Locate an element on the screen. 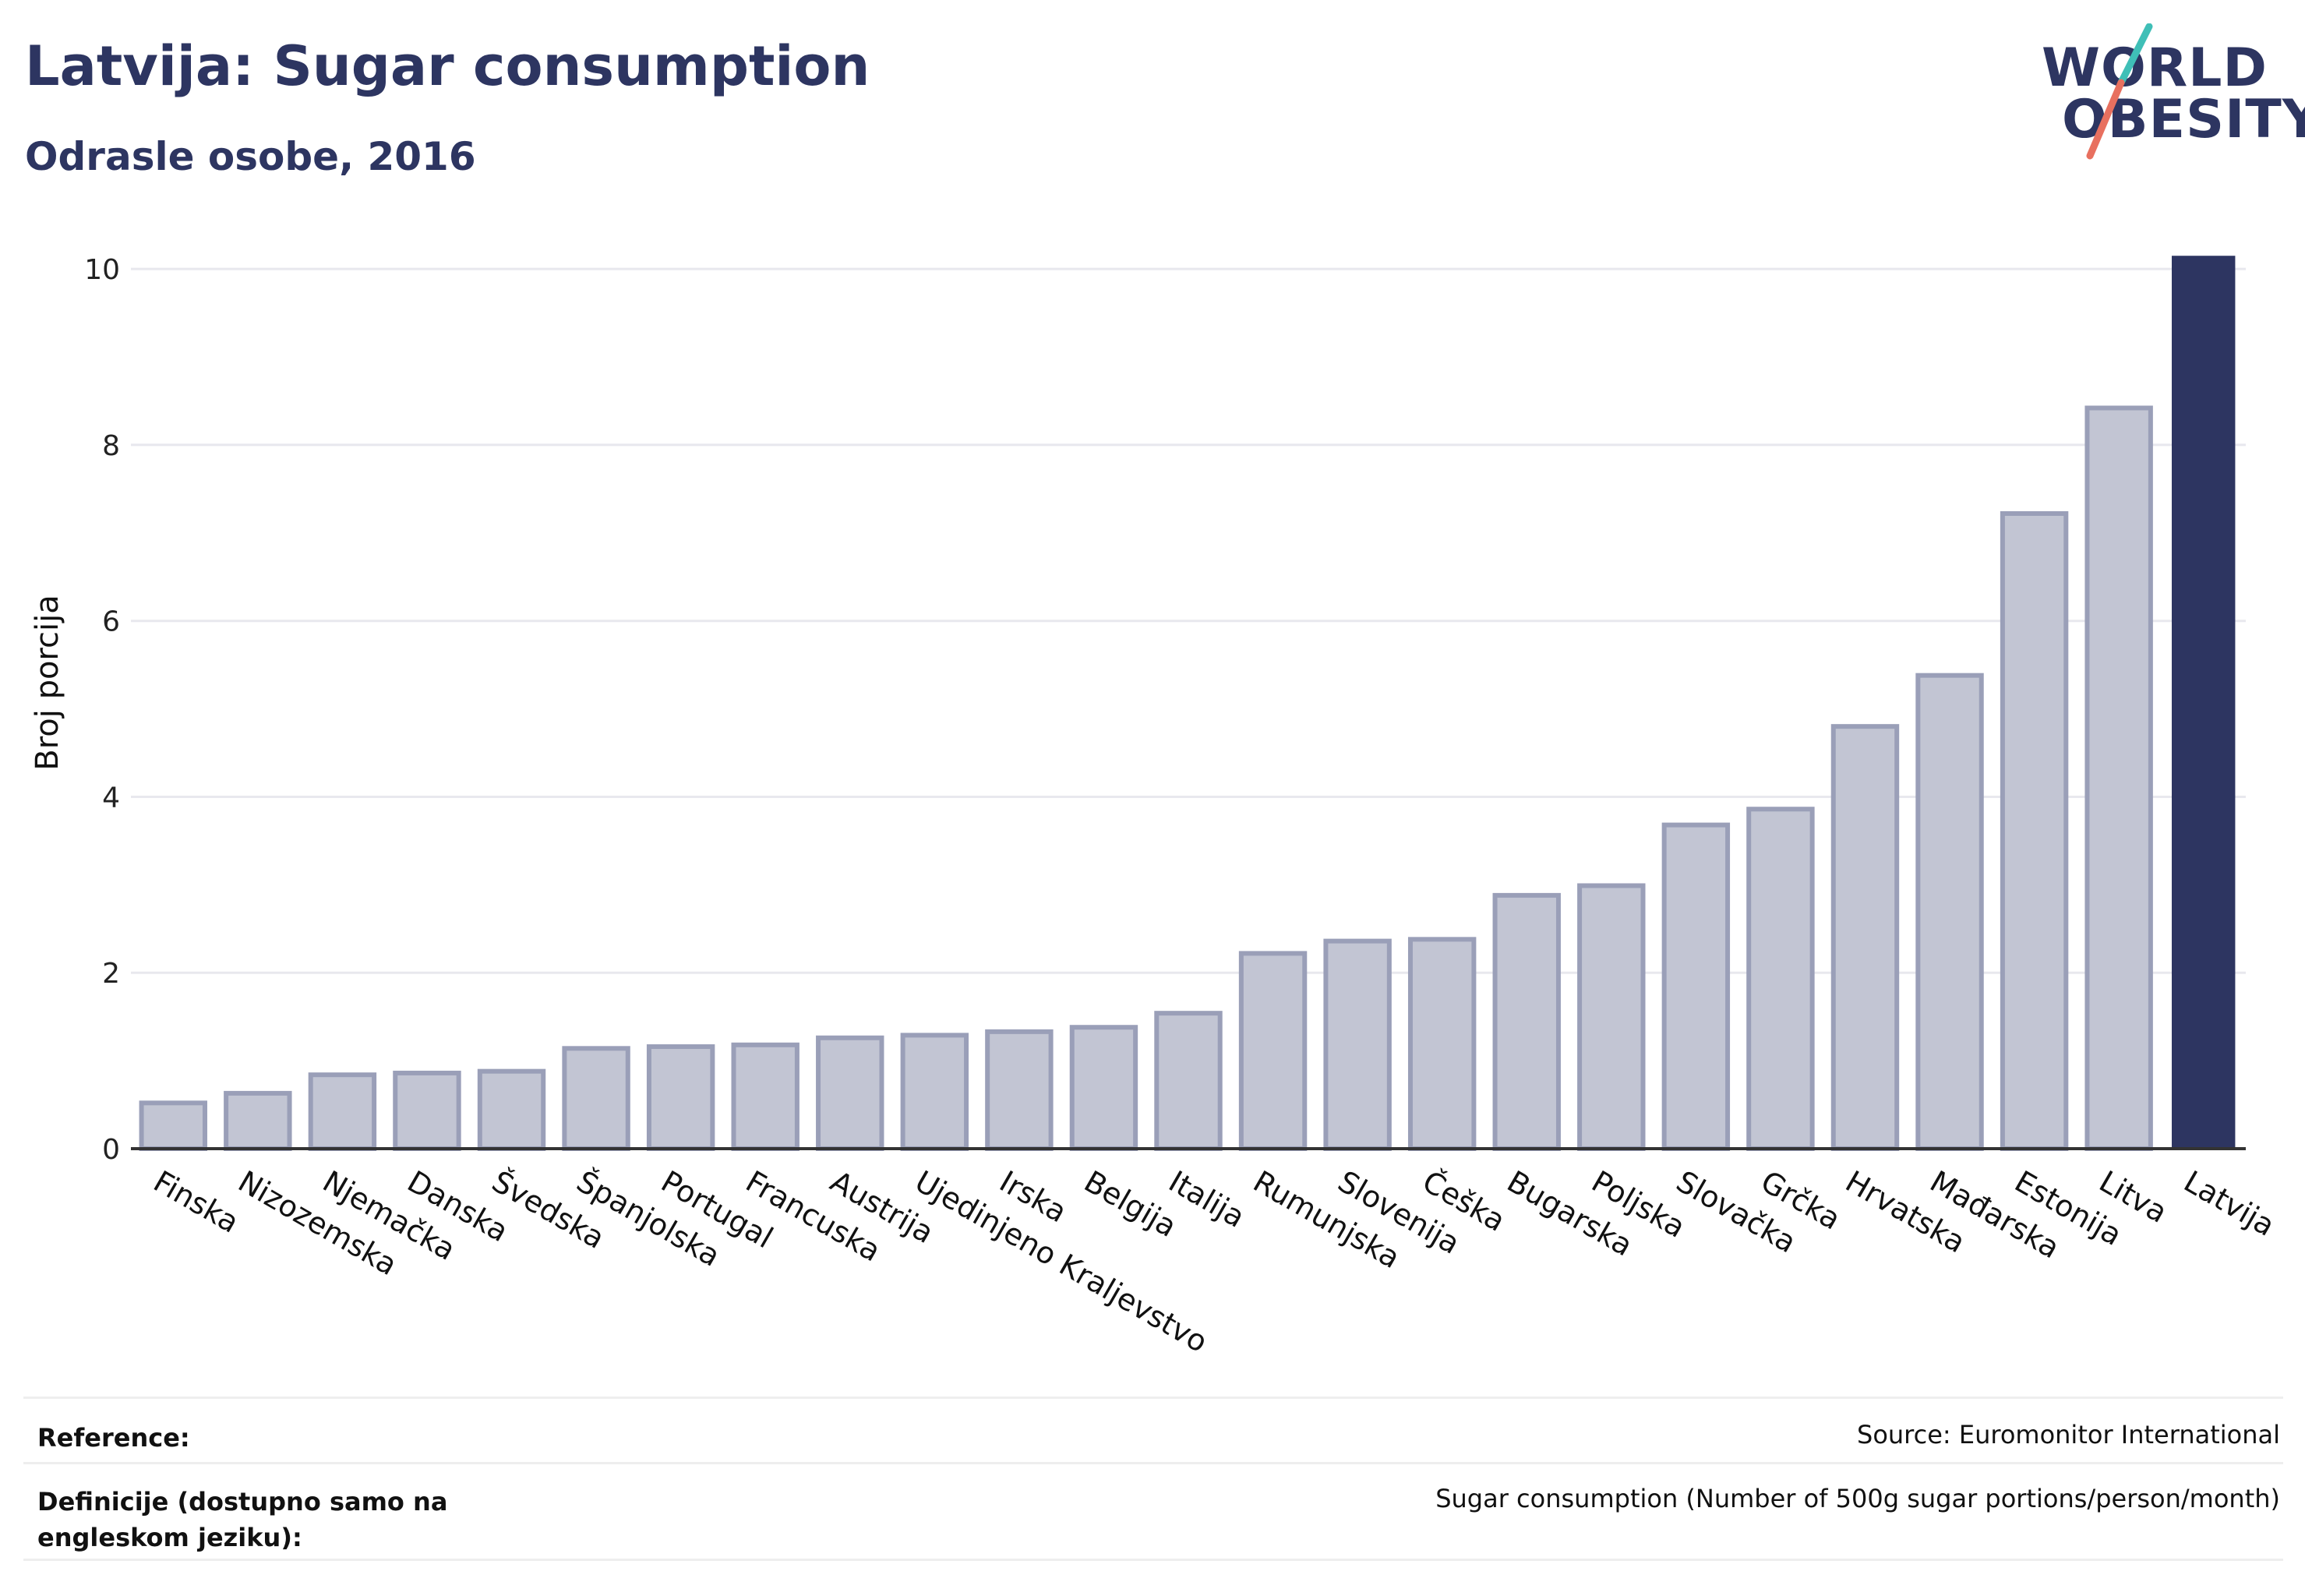  x-tick-label: Latvija is located at coordinates (2229, 1203).